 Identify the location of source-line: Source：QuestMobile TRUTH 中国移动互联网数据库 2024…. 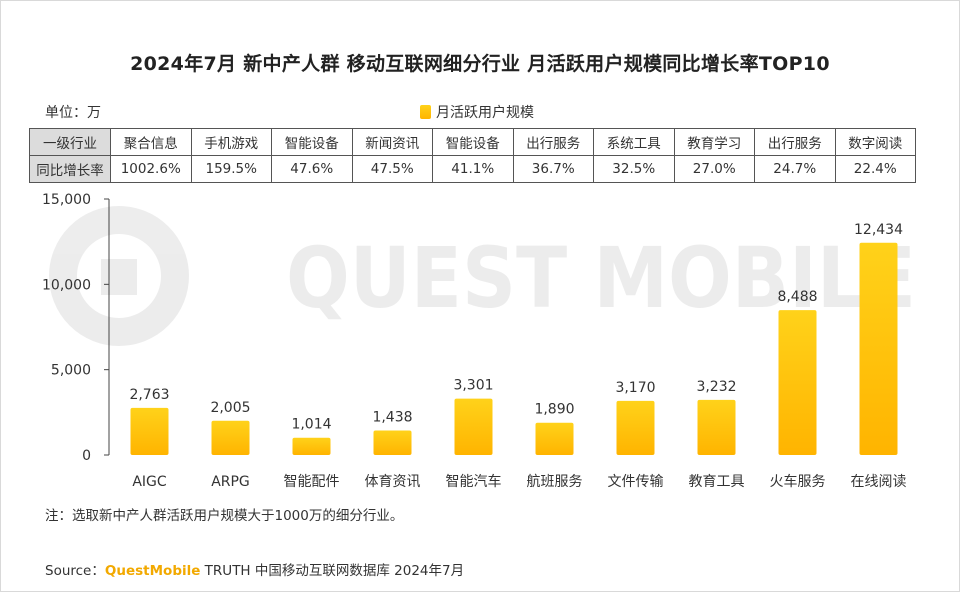
(254, 569).